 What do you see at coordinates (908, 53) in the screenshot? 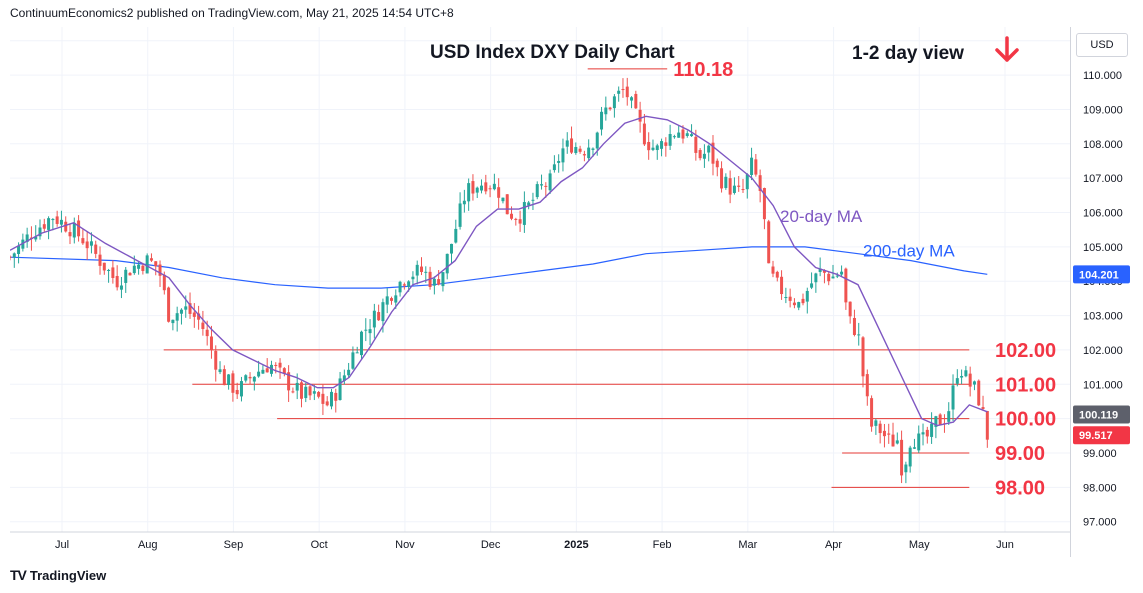
I see `chart-subtitle: 1-2 day view` at bounding box center [908, 53].